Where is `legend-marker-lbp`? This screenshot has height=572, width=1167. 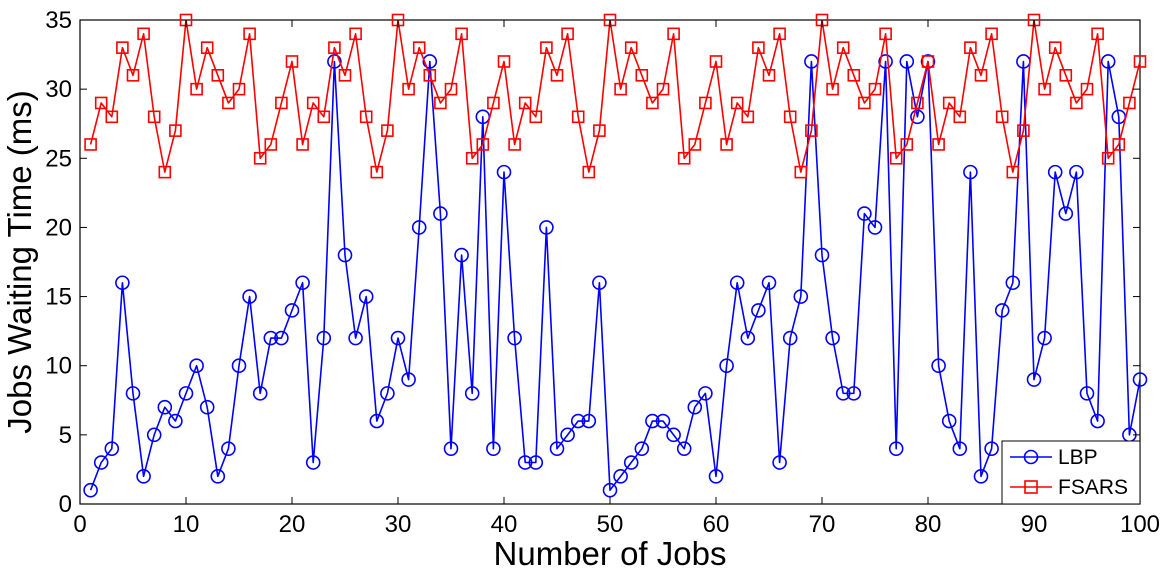 legend-marker-lbp is located at coordinates (1031, 457).